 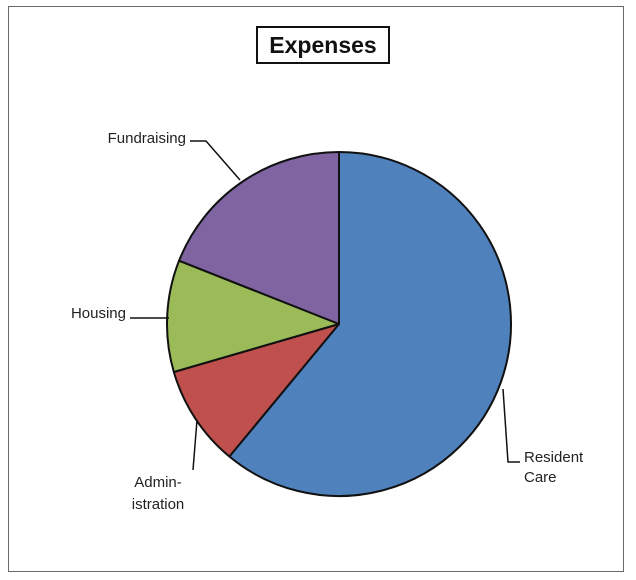 I want to click on slice-label-line: Housing, so click(x=98, y=313).